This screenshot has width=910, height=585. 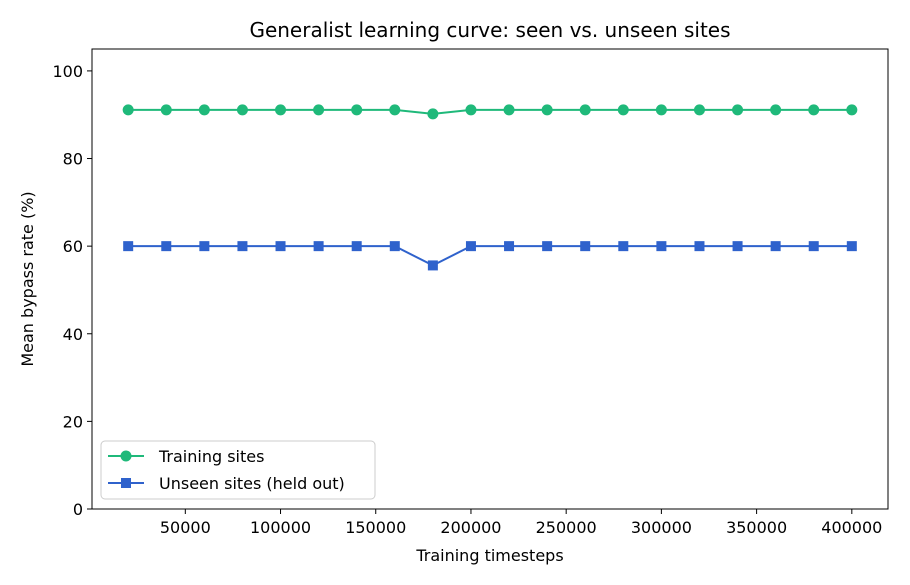 I want to click on x-tick-label: 150000, so click(x=375, y=527).